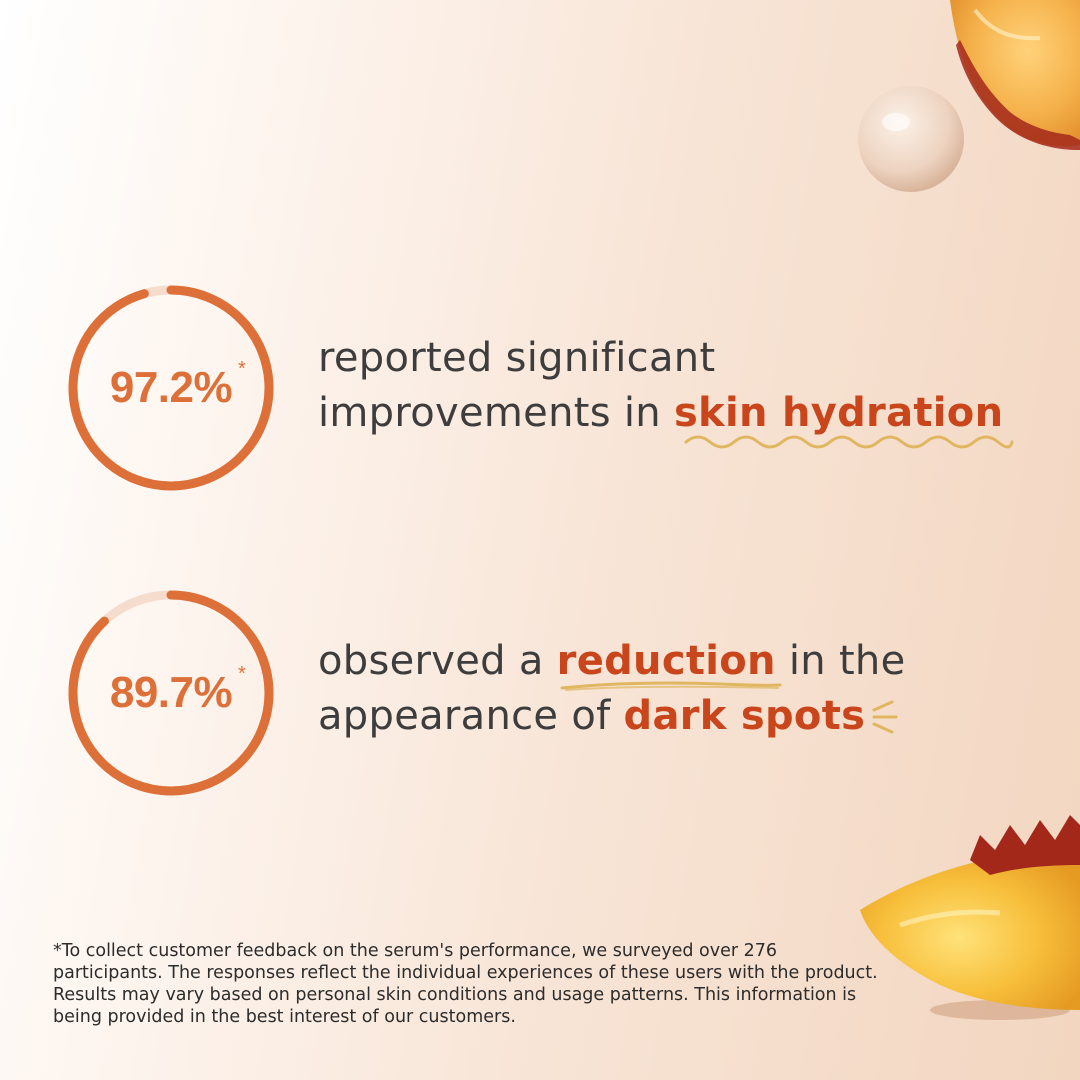 This screenshot has height=1080, width=1080. I want to click on stat-line-text: appearance of, so click(471, 716).